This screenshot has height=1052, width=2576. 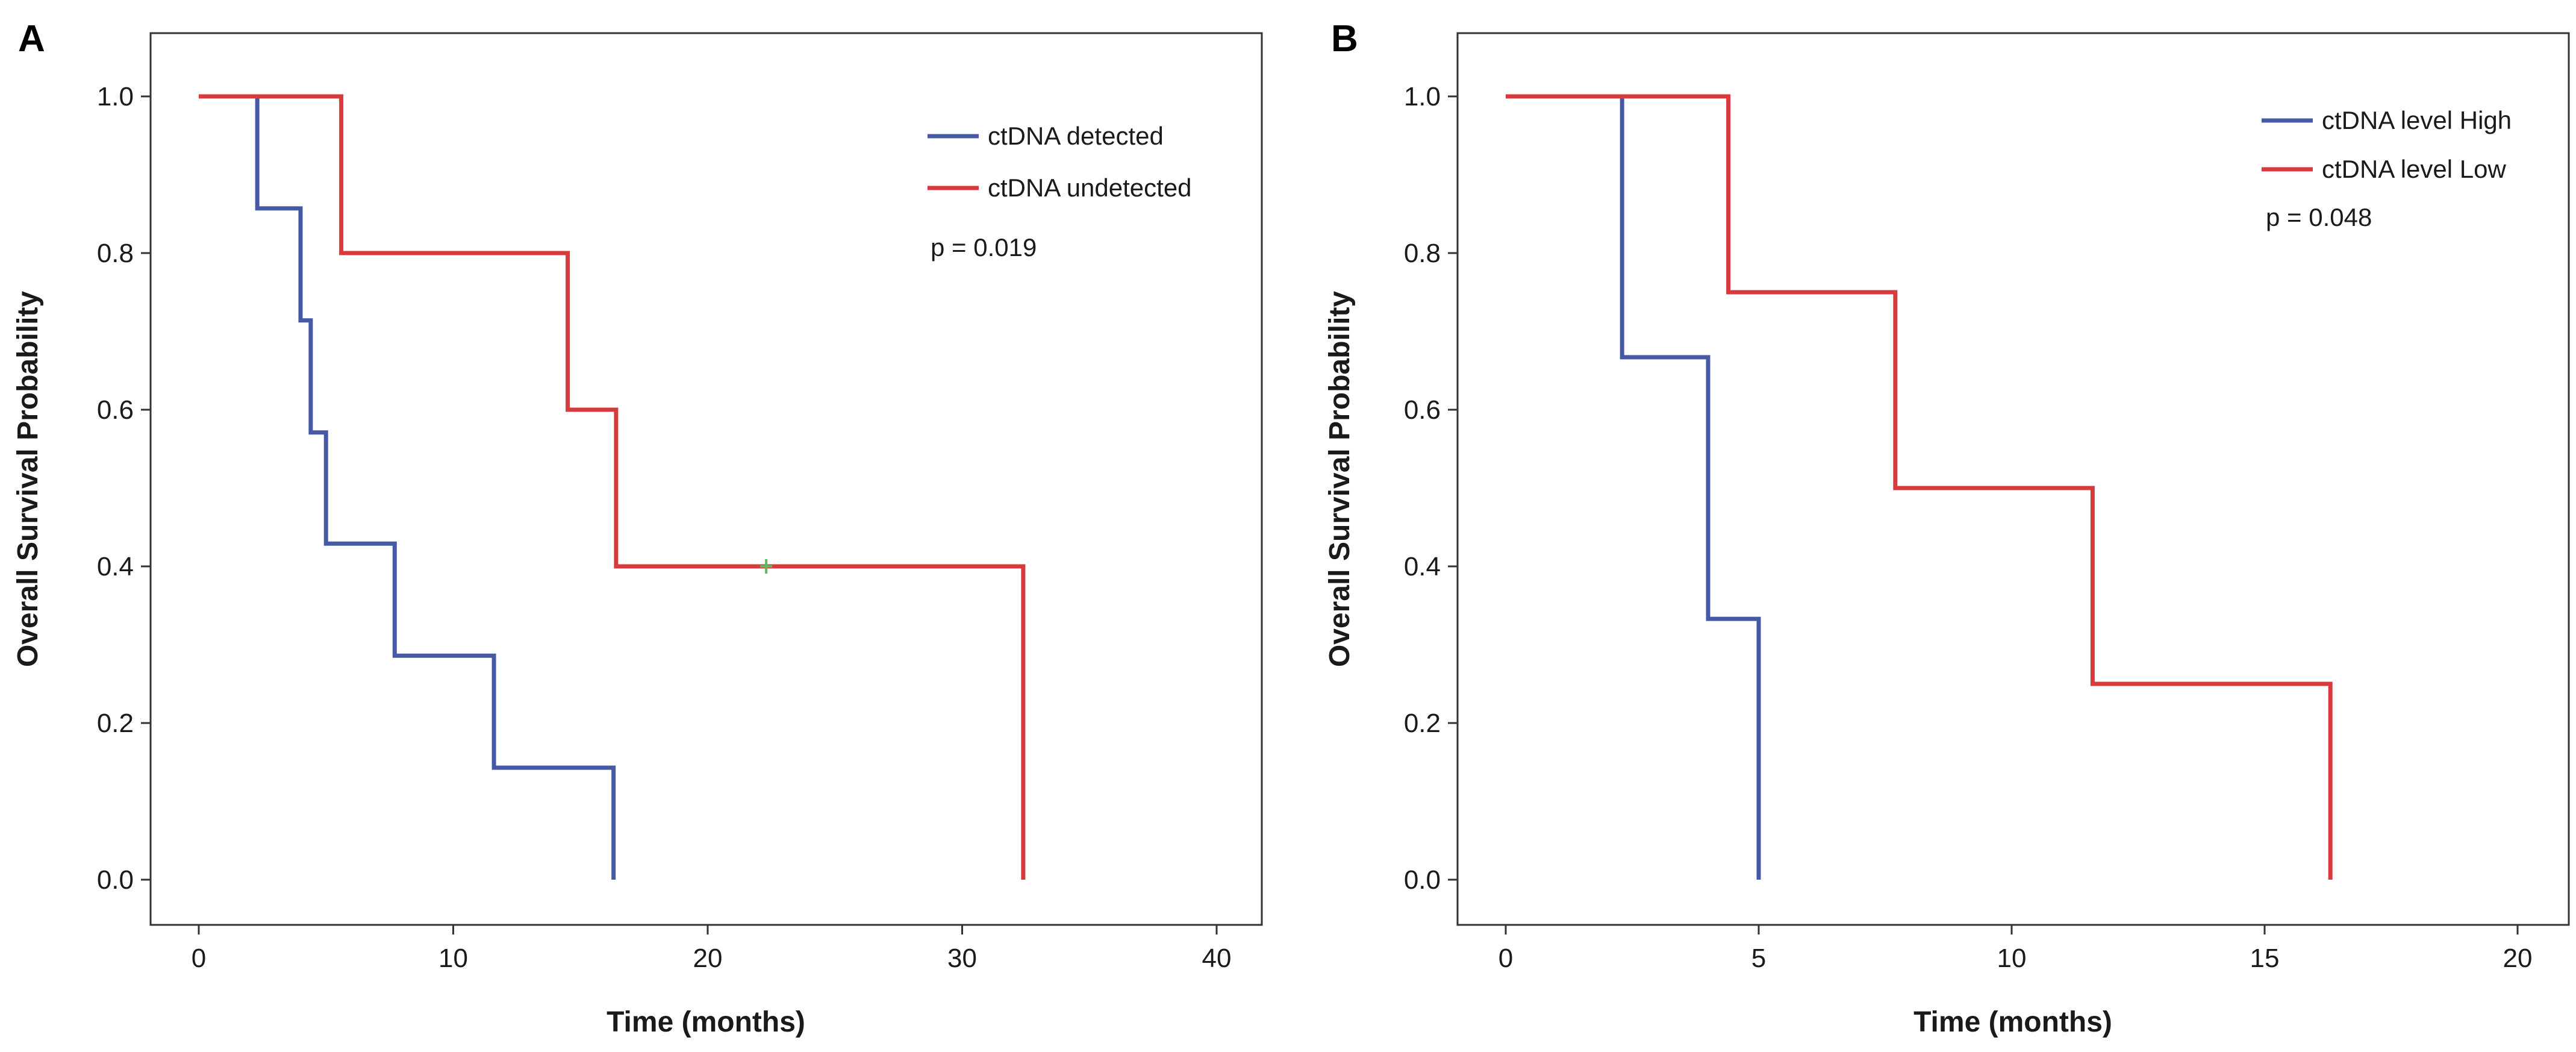 I want to click on x-axis: 0 5 10 15 20, so click(x=2016, y=949).